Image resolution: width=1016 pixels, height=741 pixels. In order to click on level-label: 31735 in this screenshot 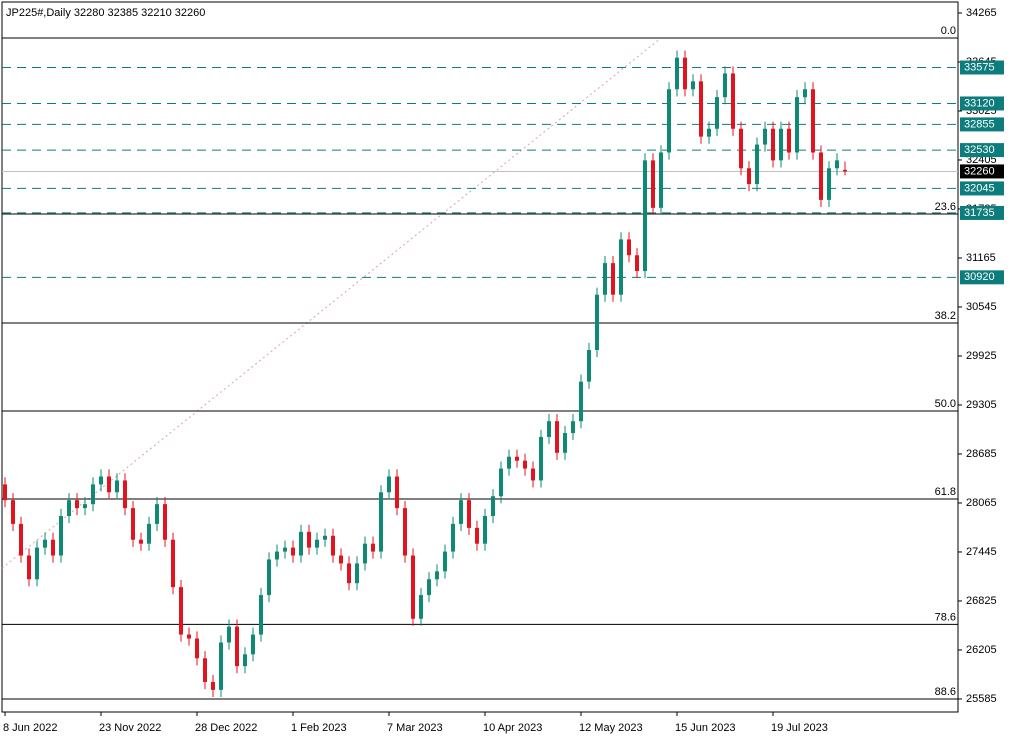, I will do `click(979, 213)`.